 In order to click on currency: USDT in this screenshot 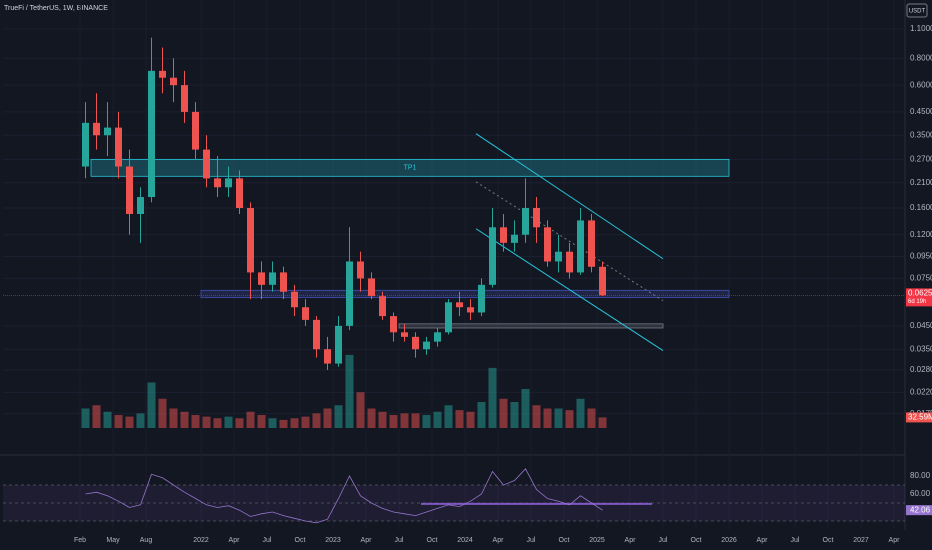, I will do `click(917, 12)`.